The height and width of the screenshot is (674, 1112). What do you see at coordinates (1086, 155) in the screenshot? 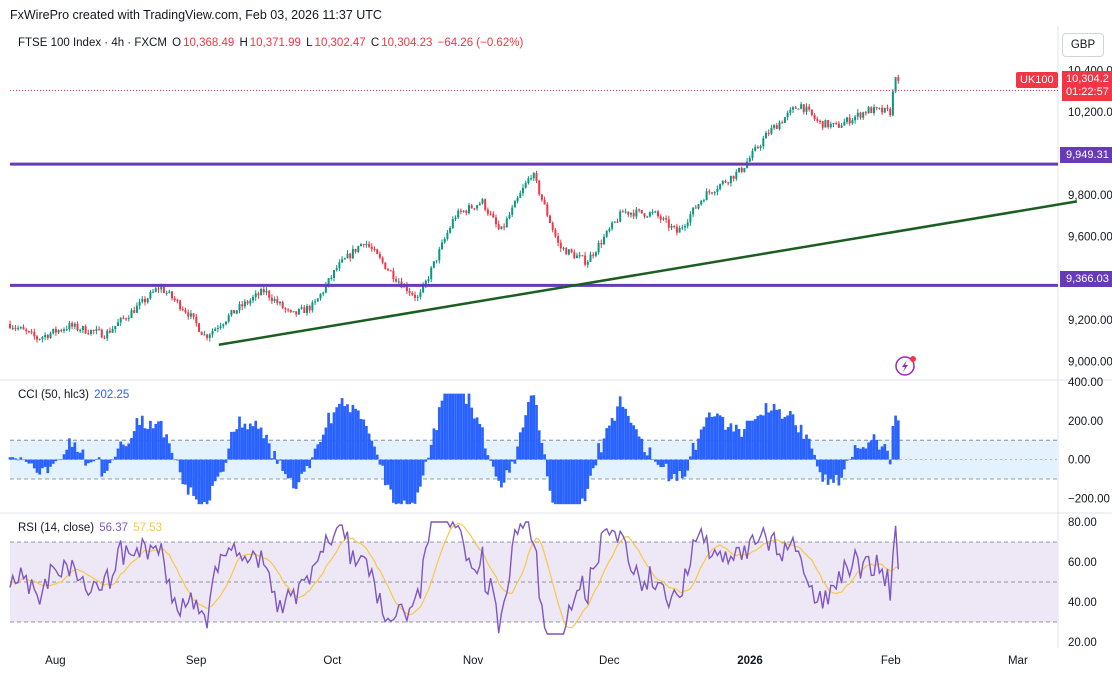
I see `level-tag-upper: 9,949.31` at bounding box center [1086, 155].